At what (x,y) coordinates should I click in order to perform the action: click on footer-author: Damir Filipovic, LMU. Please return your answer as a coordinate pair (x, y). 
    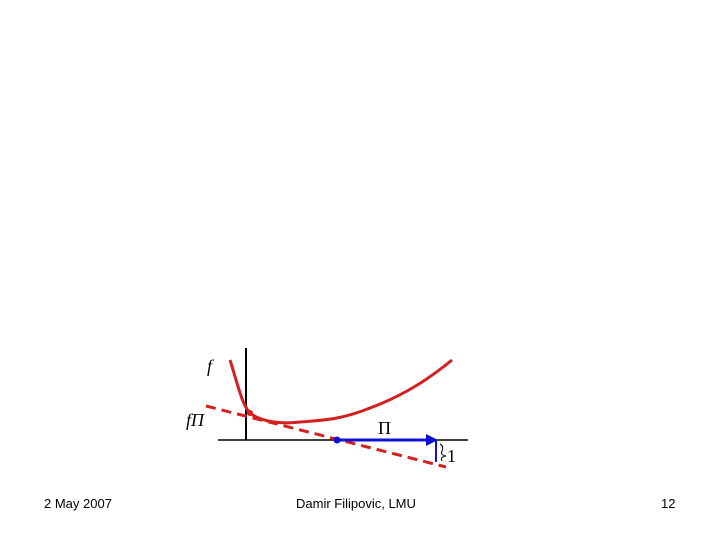
    Looking at the image, I should click on (356, 503).